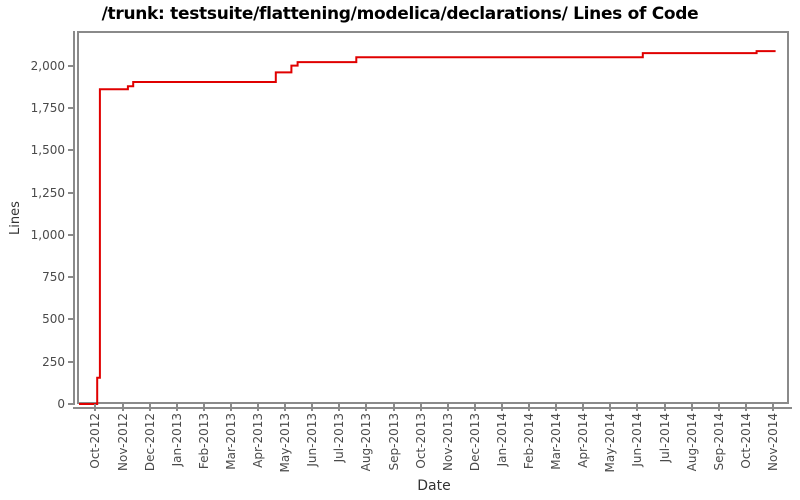  Describe the element at coordinates (74, 217) in the screenshot. I see `y-axis-line` at that location.